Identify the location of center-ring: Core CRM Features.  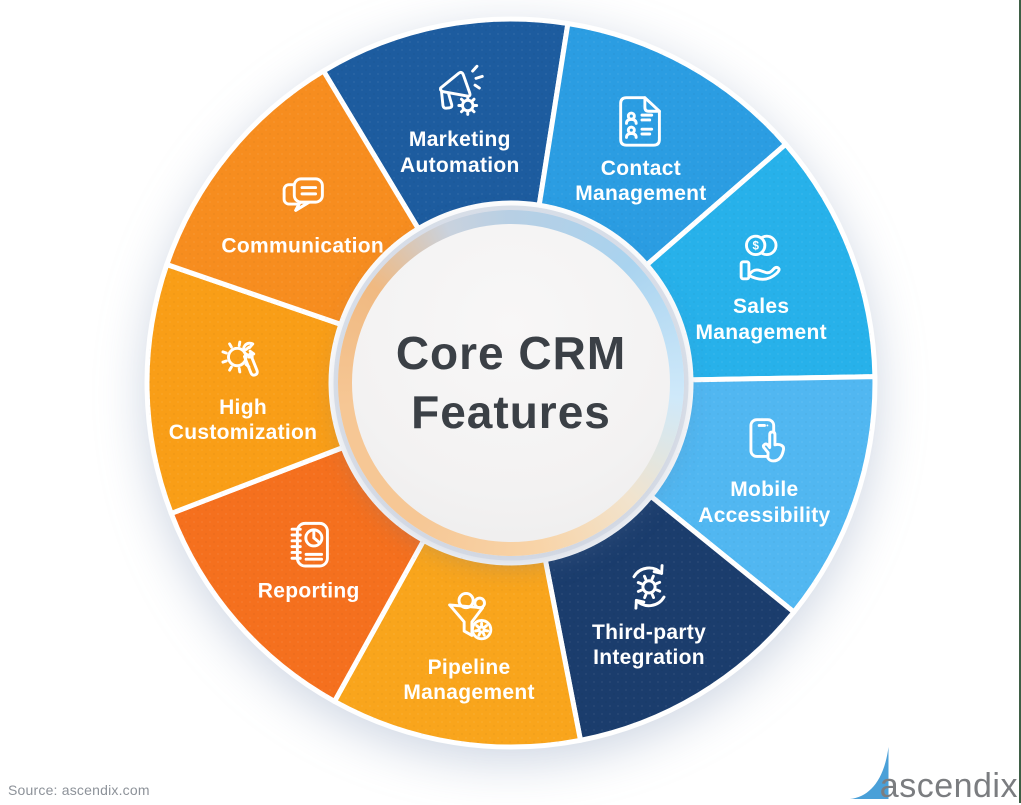
(511, 383).